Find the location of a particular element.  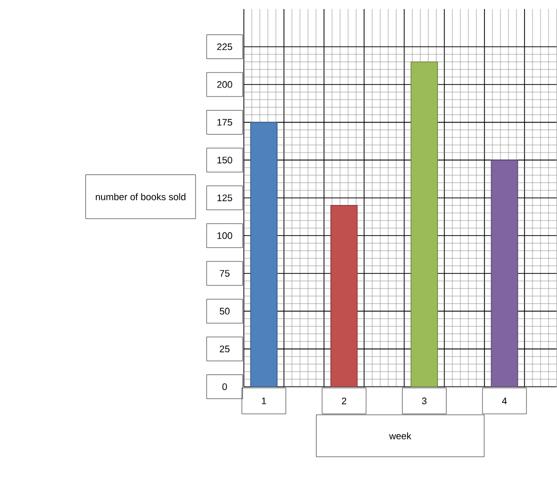

y-tick-label: 125 is located at coordinates (224, 198).